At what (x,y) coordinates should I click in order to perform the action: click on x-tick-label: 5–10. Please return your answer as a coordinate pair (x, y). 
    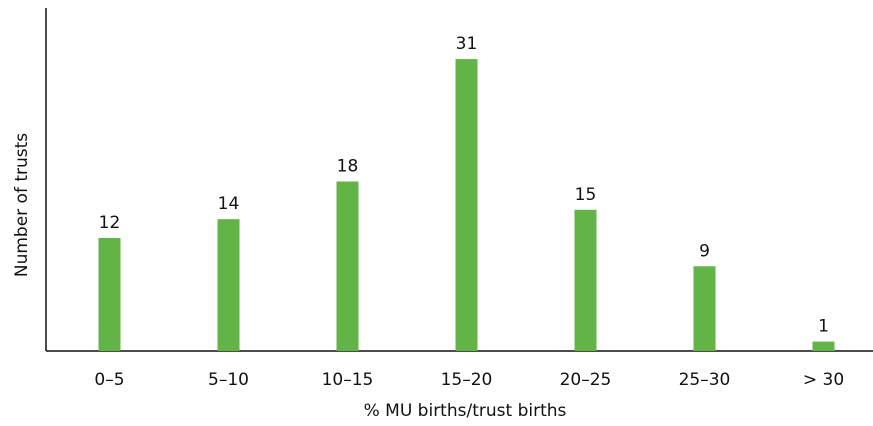
    Looking at the image, I should click on (228, 380).